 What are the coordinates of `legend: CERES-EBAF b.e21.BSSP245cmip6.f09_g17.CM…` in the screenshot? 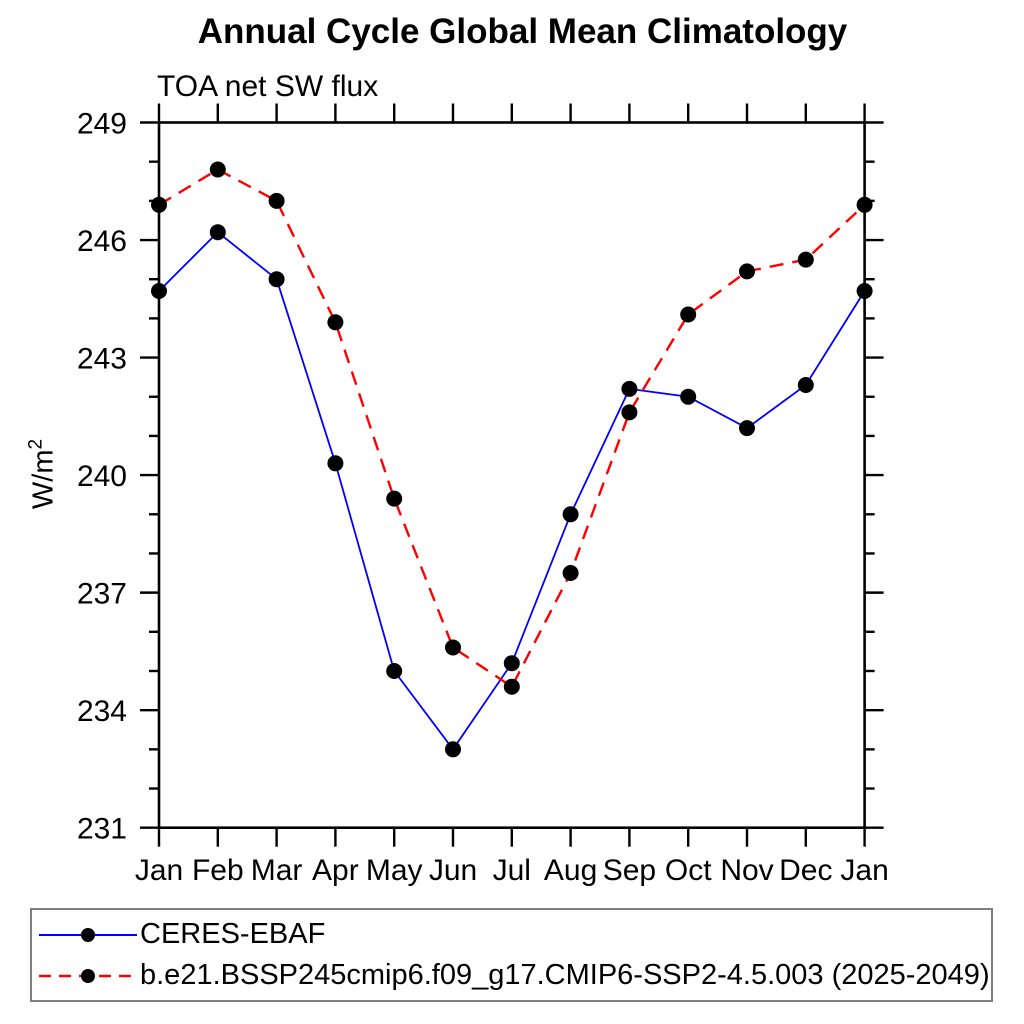 It's located at (511, 955).